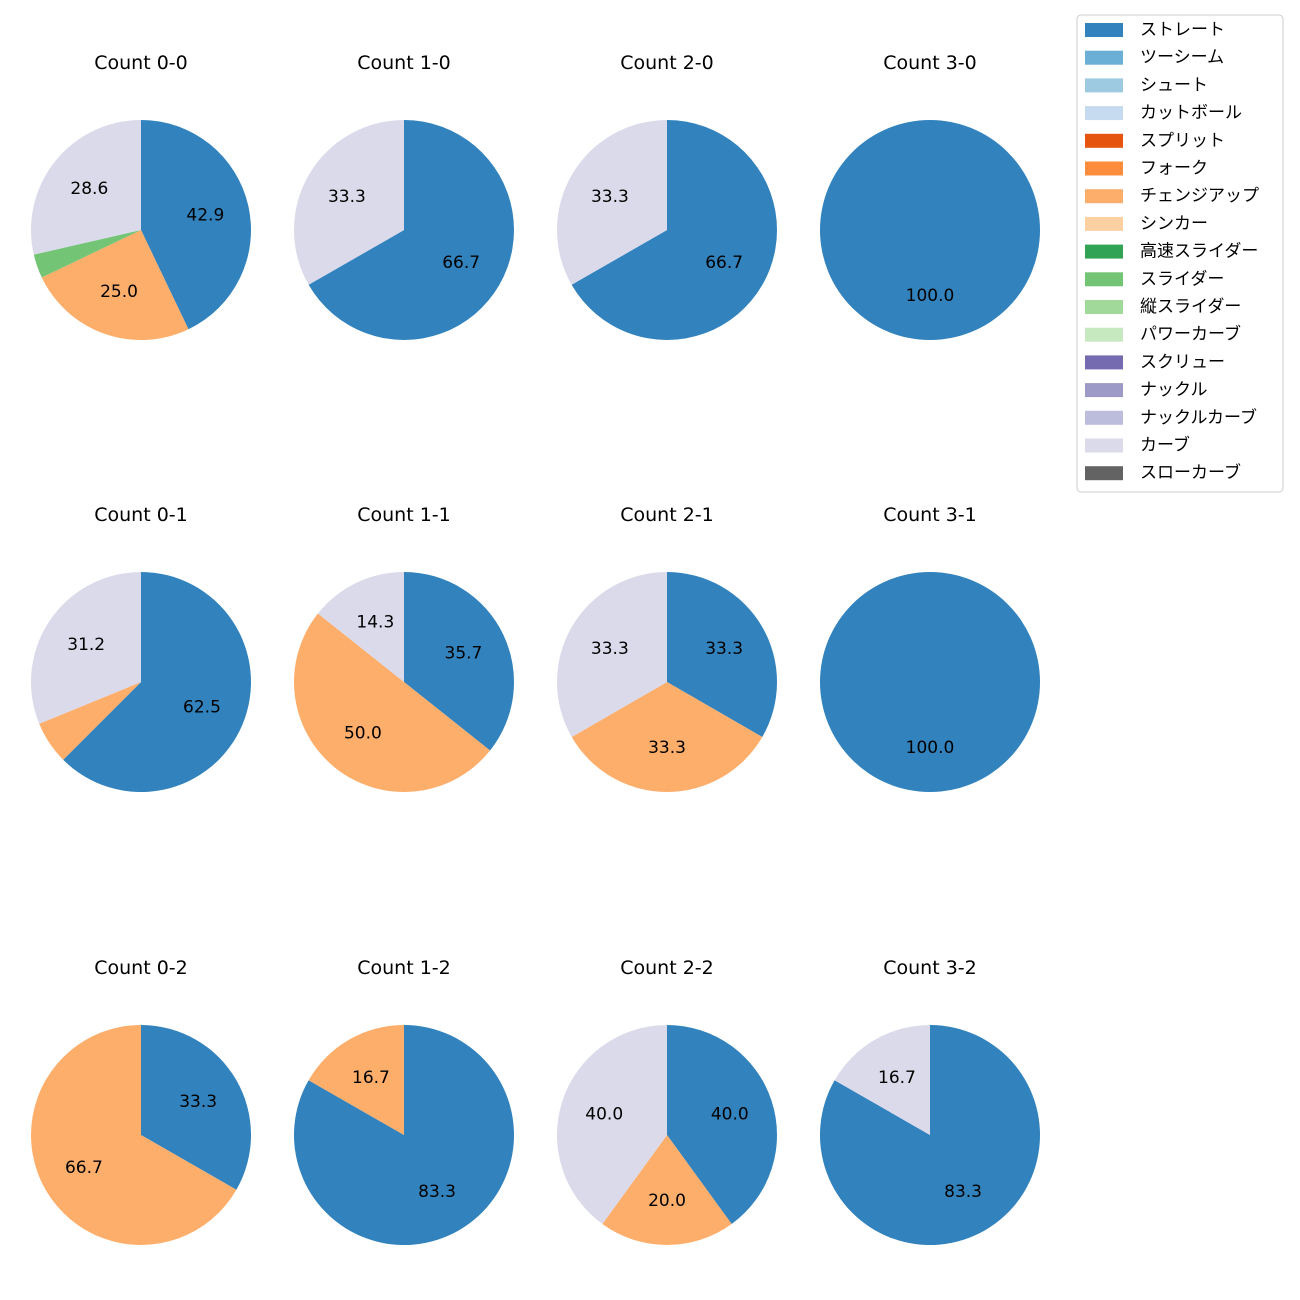 This screenshot has width=1300, height=1300. I want to click on legend-item: シュート, so click(1146, 85).